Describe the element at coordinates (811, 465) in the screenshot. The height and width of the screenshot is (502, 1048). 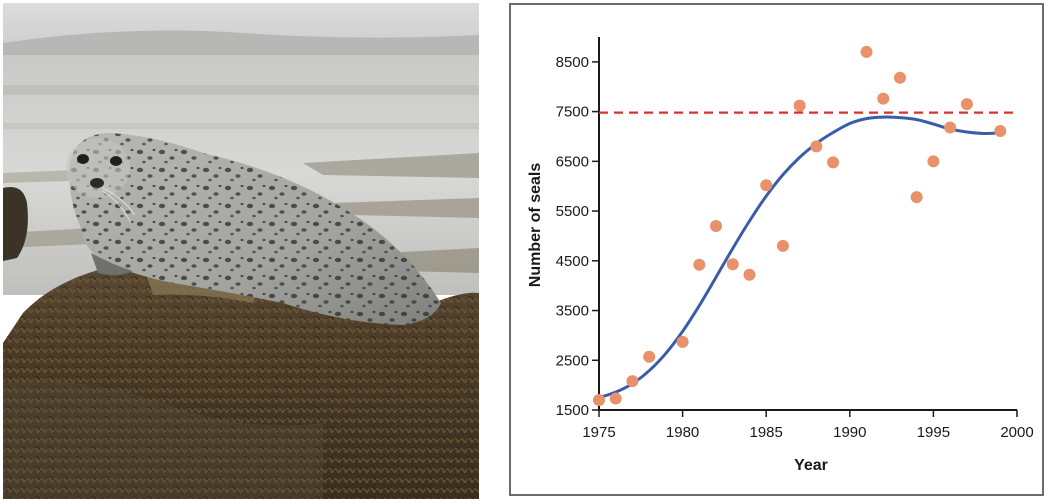
I see `x-axis-title: Year` at that location.